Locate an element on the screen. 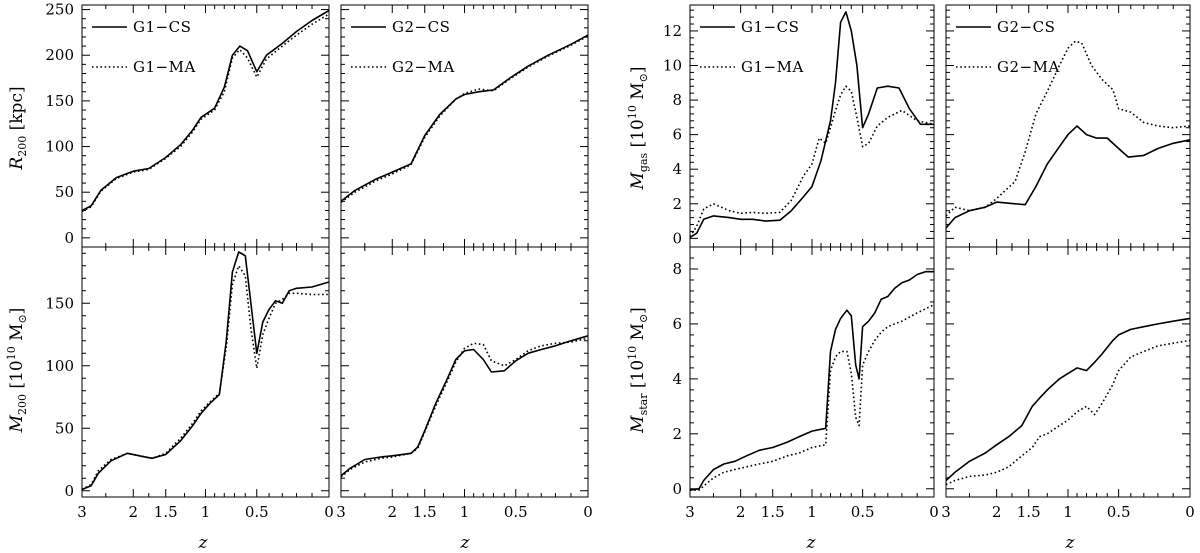  series-line-r200-g2-ma is located at coordinates (464, 119).